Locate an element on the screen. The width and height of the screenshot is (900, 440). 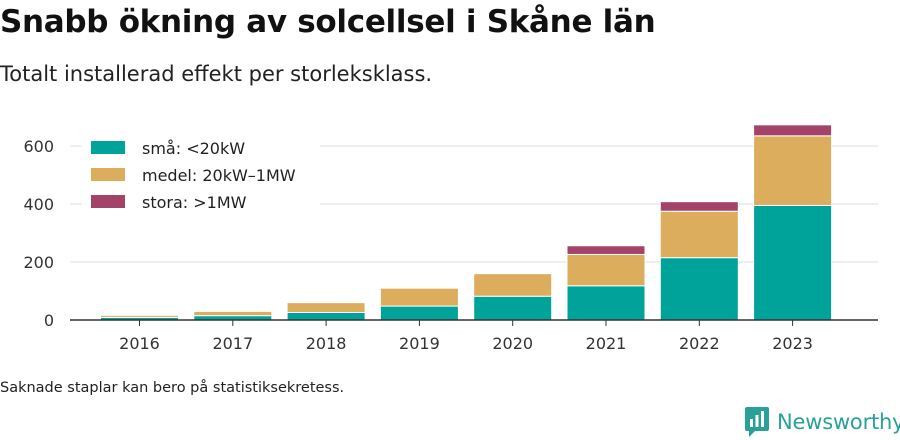
legend: små: <20kW medel: 20kW–1MW stora: >1MW is located at coordinates (201, 176).